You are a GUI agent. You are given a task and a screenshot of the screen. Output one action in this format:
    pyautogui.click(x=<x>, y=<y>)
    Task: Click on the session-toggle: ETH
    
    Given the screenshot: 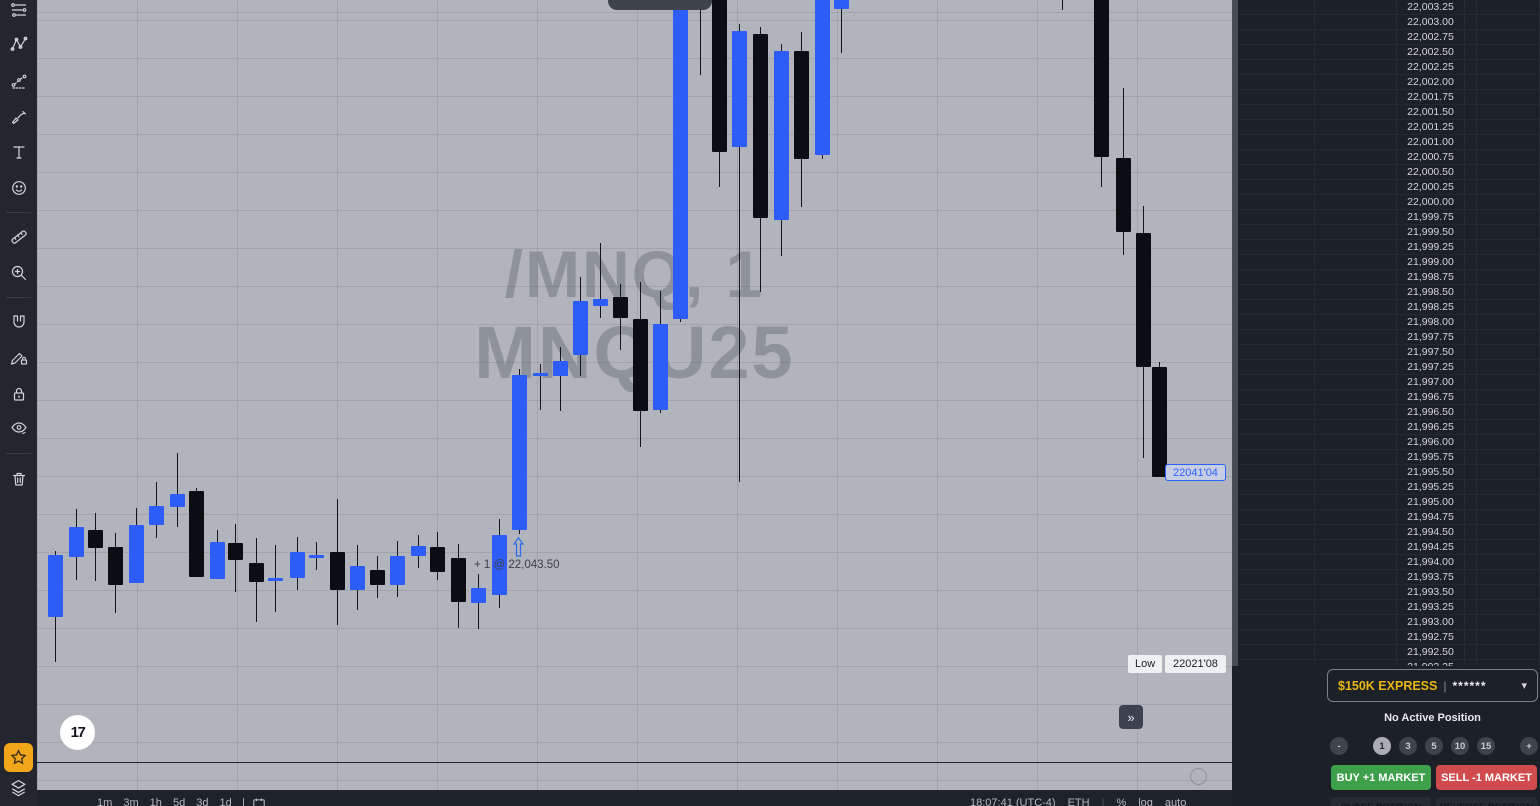 What is the action you would take?
    pyautogui.click(x=1078, y=801)
    